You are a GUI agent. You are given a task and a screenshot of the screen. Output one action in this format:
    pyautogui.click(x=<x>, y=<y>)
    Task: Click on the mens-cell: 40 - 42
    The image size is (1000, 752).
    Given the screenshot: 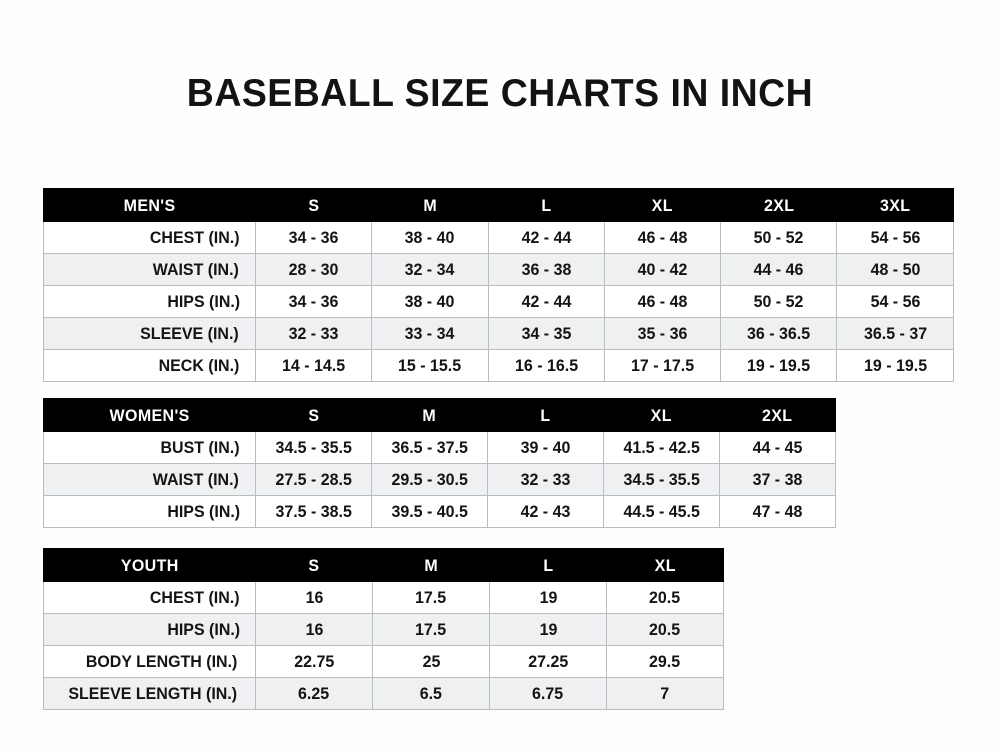 What is the action you would take?
    pyautogui.click(x=662, y=269)
    